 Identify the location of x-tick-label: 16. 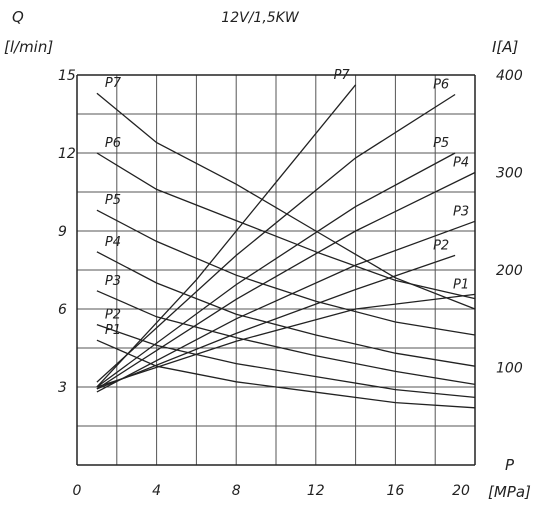
(395, 491).